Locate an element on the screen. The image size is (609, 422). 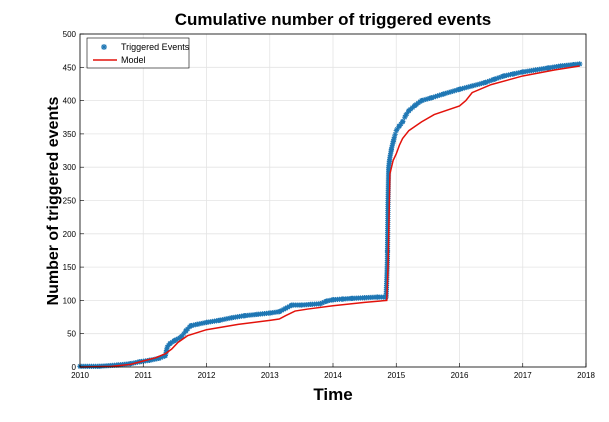
x-tick-label: 2014 is located at coordinates (333, 375).